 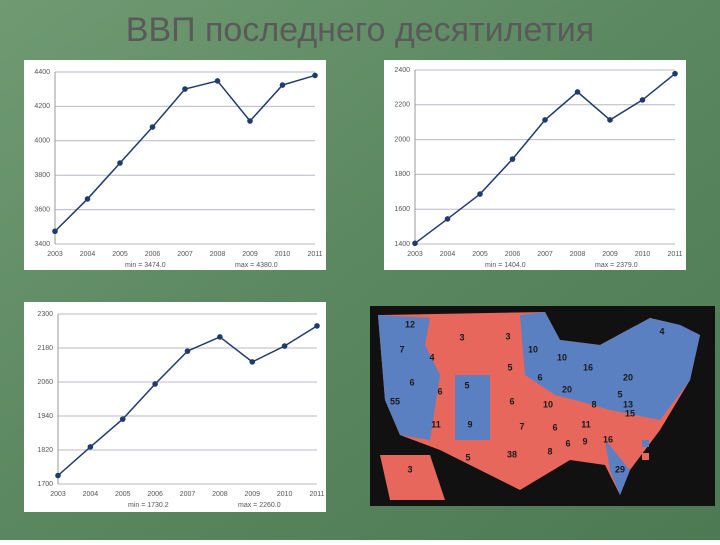 I want to click on y-tick-label: 3400, so click(x=42, y=244).